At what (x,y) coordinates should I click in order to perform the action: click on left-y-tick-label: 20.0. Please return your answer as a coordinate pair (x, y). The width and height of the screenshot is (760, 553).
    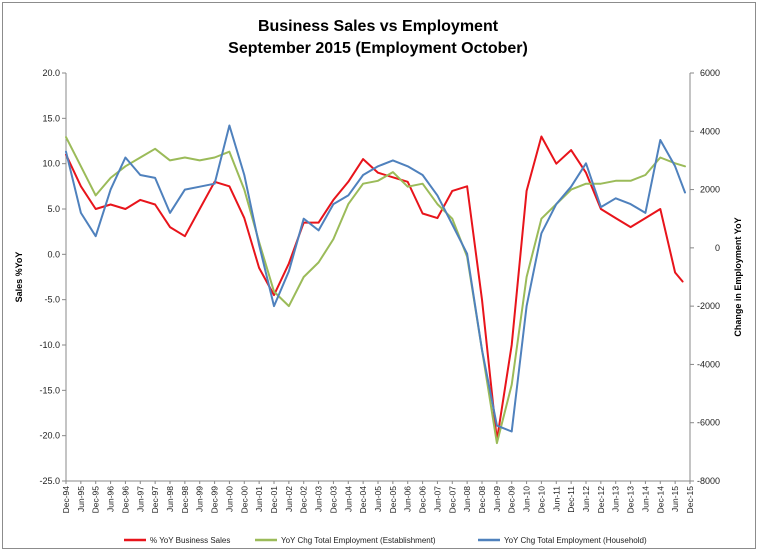
    Looking at the image, I should click on (51, 73).